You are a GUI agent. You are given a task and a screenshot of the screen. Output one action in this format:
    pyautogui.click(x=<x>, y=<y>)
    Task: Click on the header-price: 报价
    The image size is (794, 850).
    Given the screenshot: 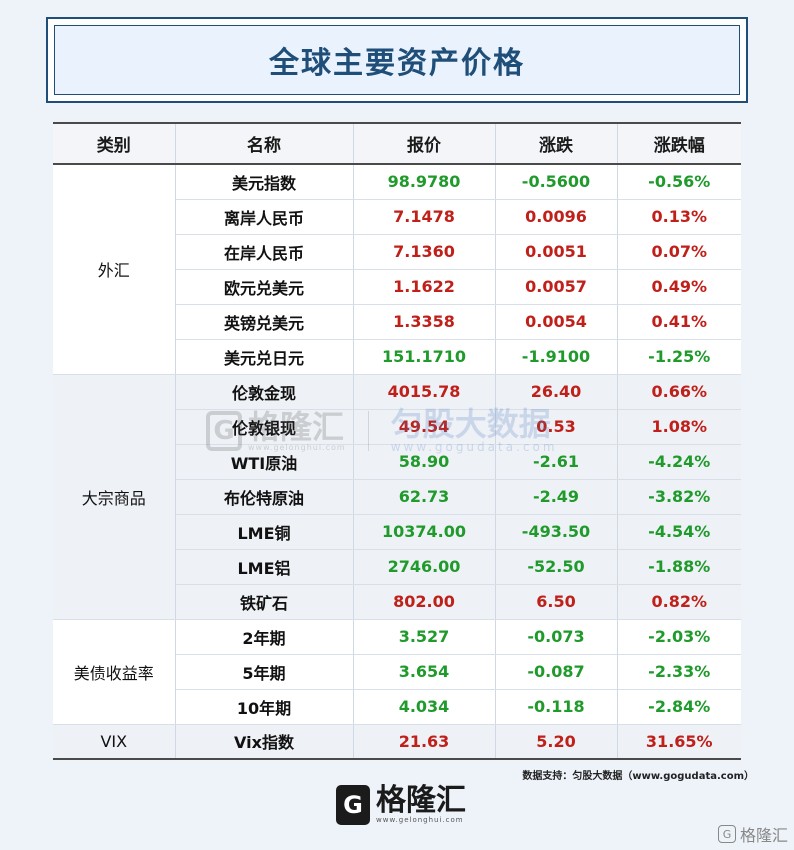 What is the action you would take?
    pyautogui.click(x=424, y=143)
    